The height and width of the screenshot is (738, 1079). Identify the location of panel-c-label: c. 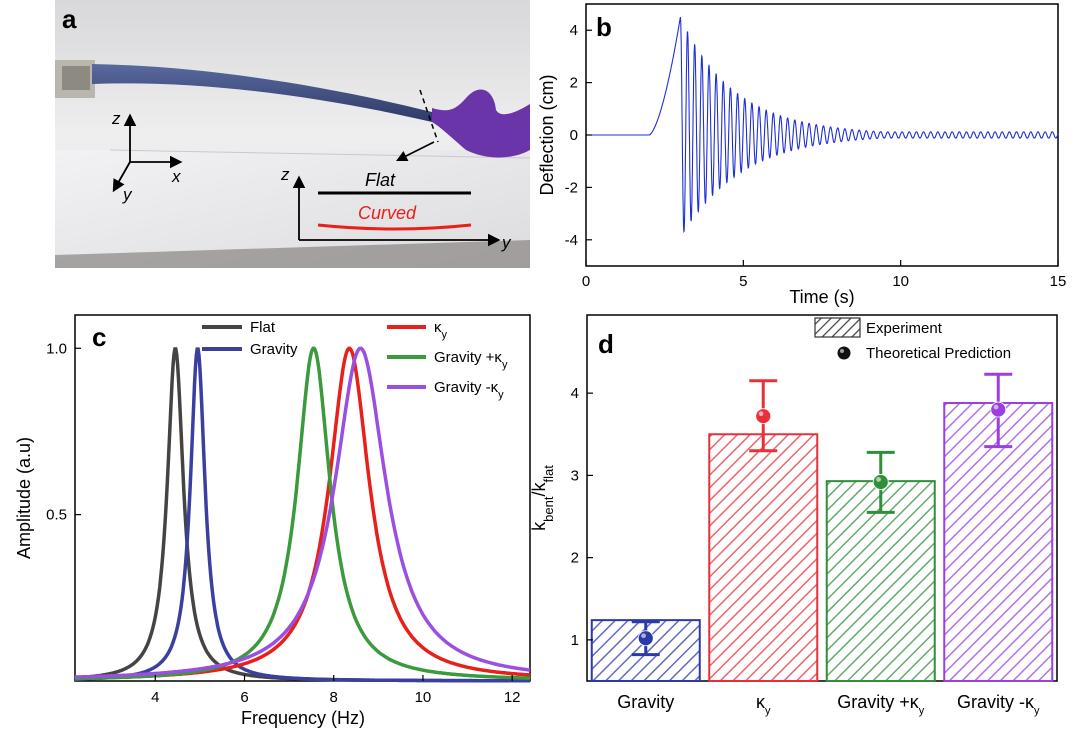
(99, 337).